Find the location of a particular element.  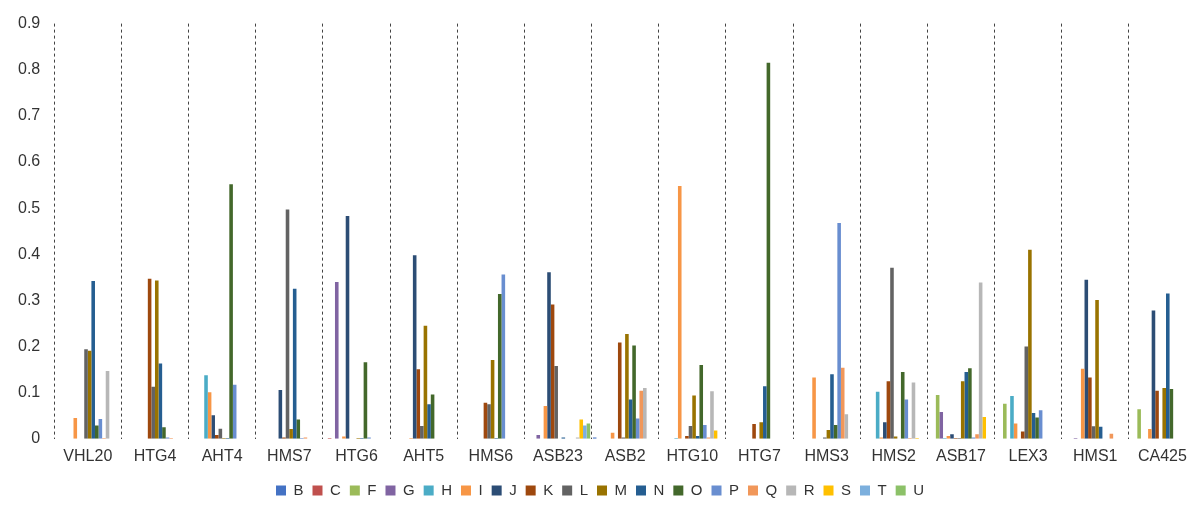

x-tick-label: AHT4 is located at coordinates (222, 455).